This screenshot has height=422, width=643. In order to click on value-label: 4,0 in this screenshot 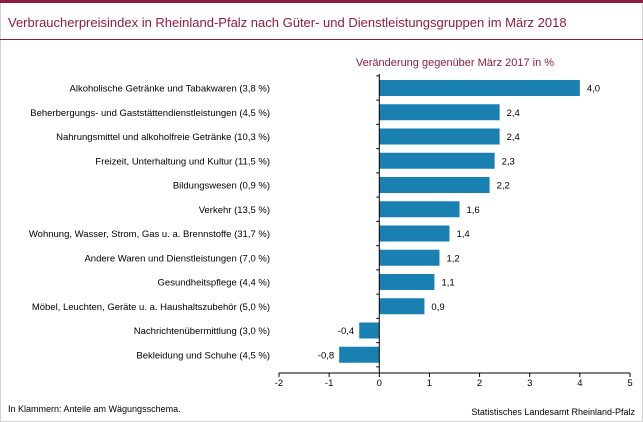, I will do `click(593, 89)`.